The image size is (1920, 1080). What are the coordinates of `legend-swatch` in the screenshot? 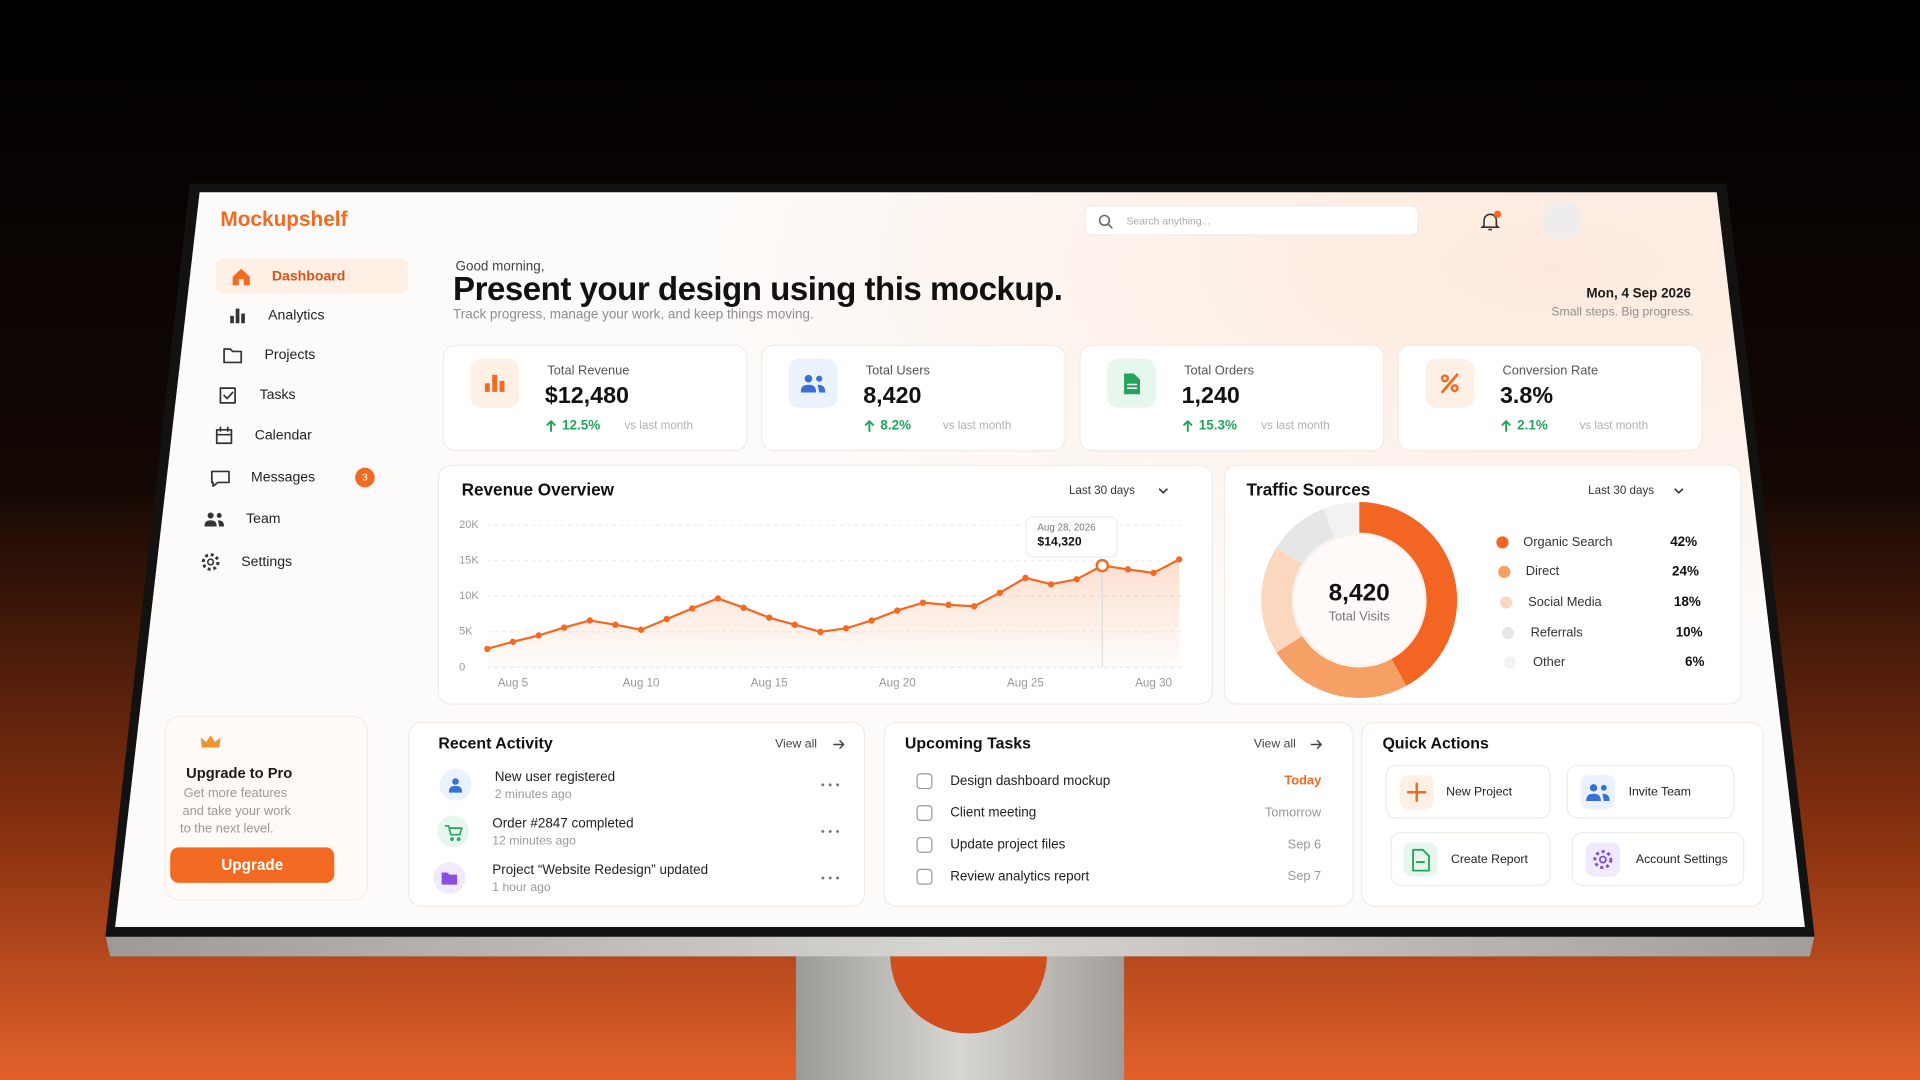 It's located at (1506, 602).